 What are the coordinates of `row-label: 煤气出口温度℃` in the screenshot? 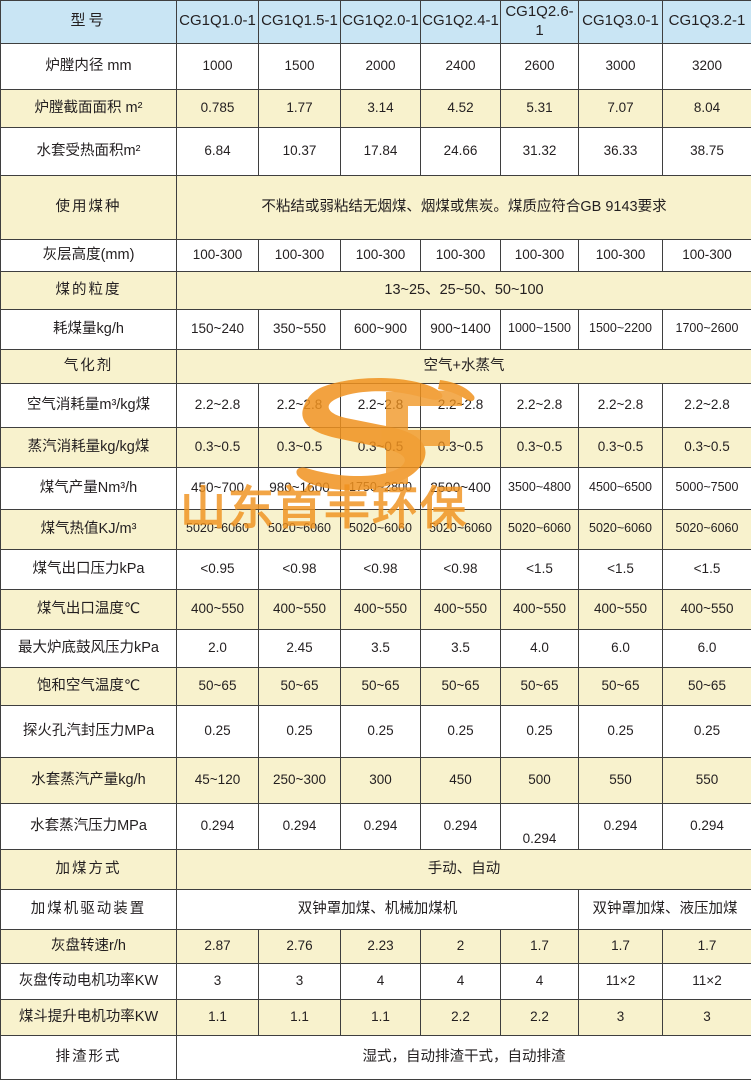 It's located at (89, 609).